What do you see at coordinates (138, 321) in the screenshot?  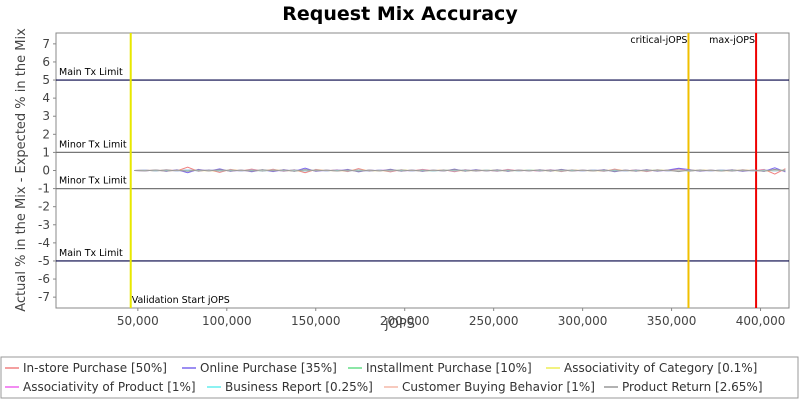 I see `x-tick-label: 50,000` at bounding box center [138, 321].